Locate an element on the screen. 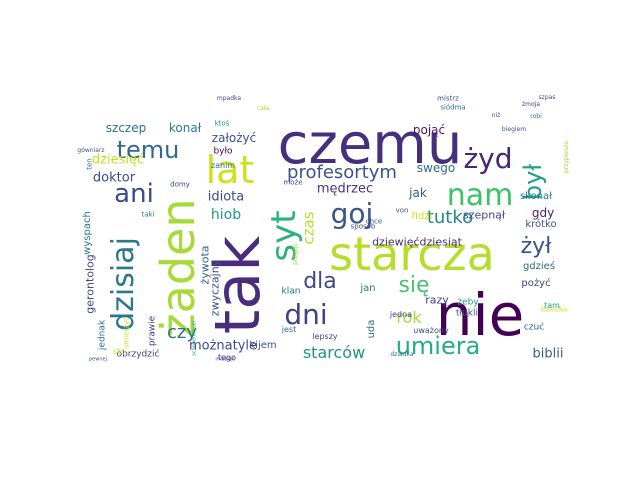 This screenshot has width=640, height=480. word-ktos: ktoś is located at coordinates (222, 123).